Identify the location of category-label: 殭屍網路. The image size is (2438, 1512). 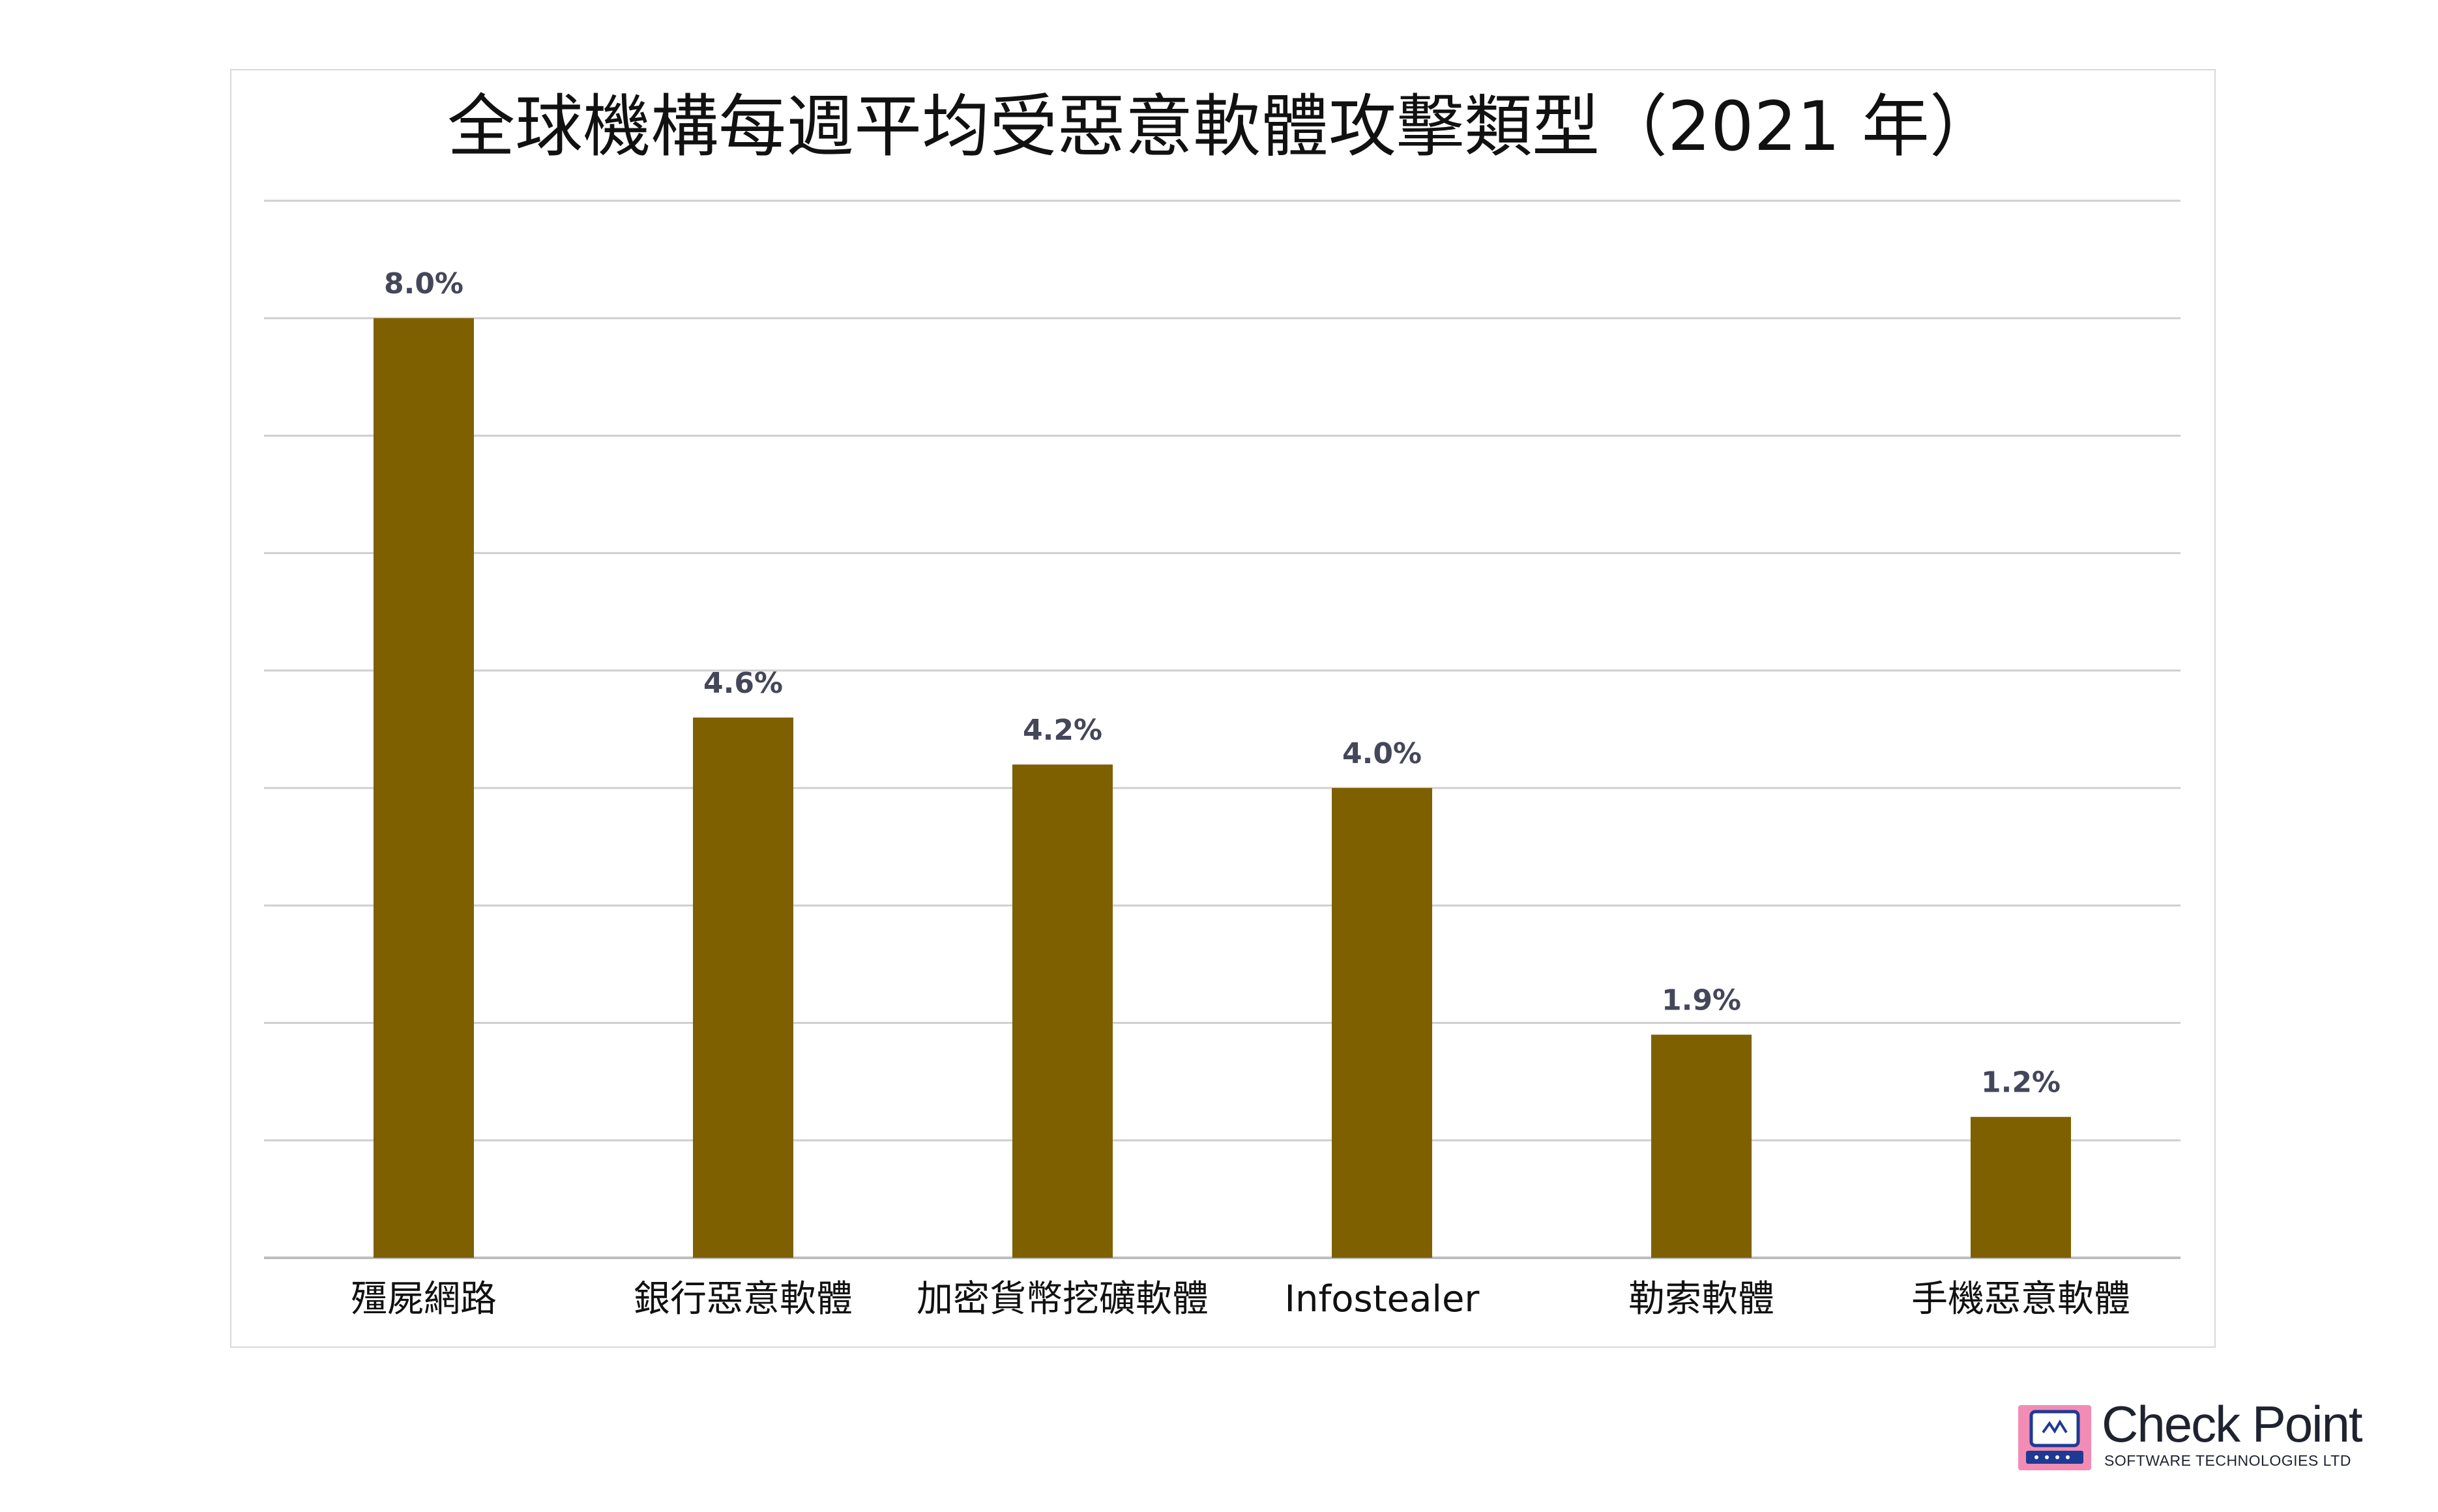
(424, 1299).